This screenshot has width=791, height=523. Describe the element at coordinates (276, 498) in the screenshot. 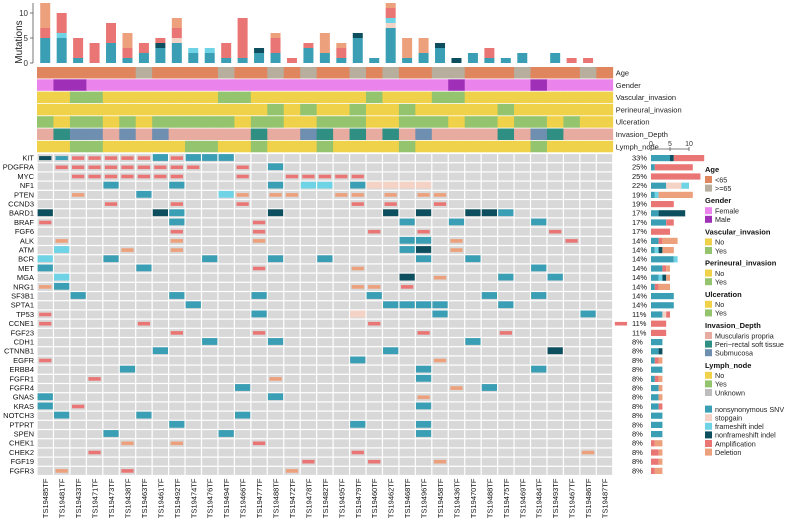

I see `sample-label: TS19488TF` at that location.